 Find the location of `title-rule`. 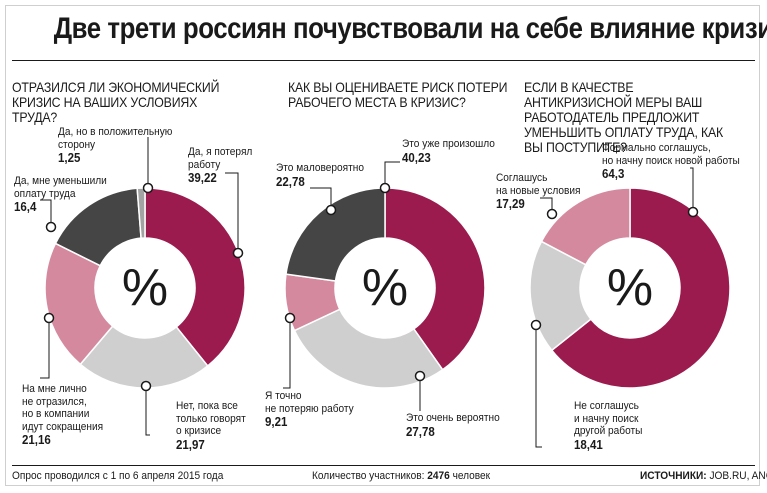

title-rule is located at coordinates (383, 60).